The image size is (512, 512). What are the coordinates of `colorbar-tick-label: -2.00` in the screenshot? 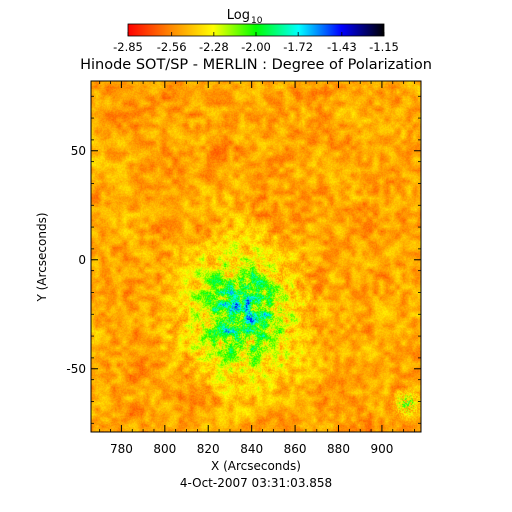 It's located at (256, 47).